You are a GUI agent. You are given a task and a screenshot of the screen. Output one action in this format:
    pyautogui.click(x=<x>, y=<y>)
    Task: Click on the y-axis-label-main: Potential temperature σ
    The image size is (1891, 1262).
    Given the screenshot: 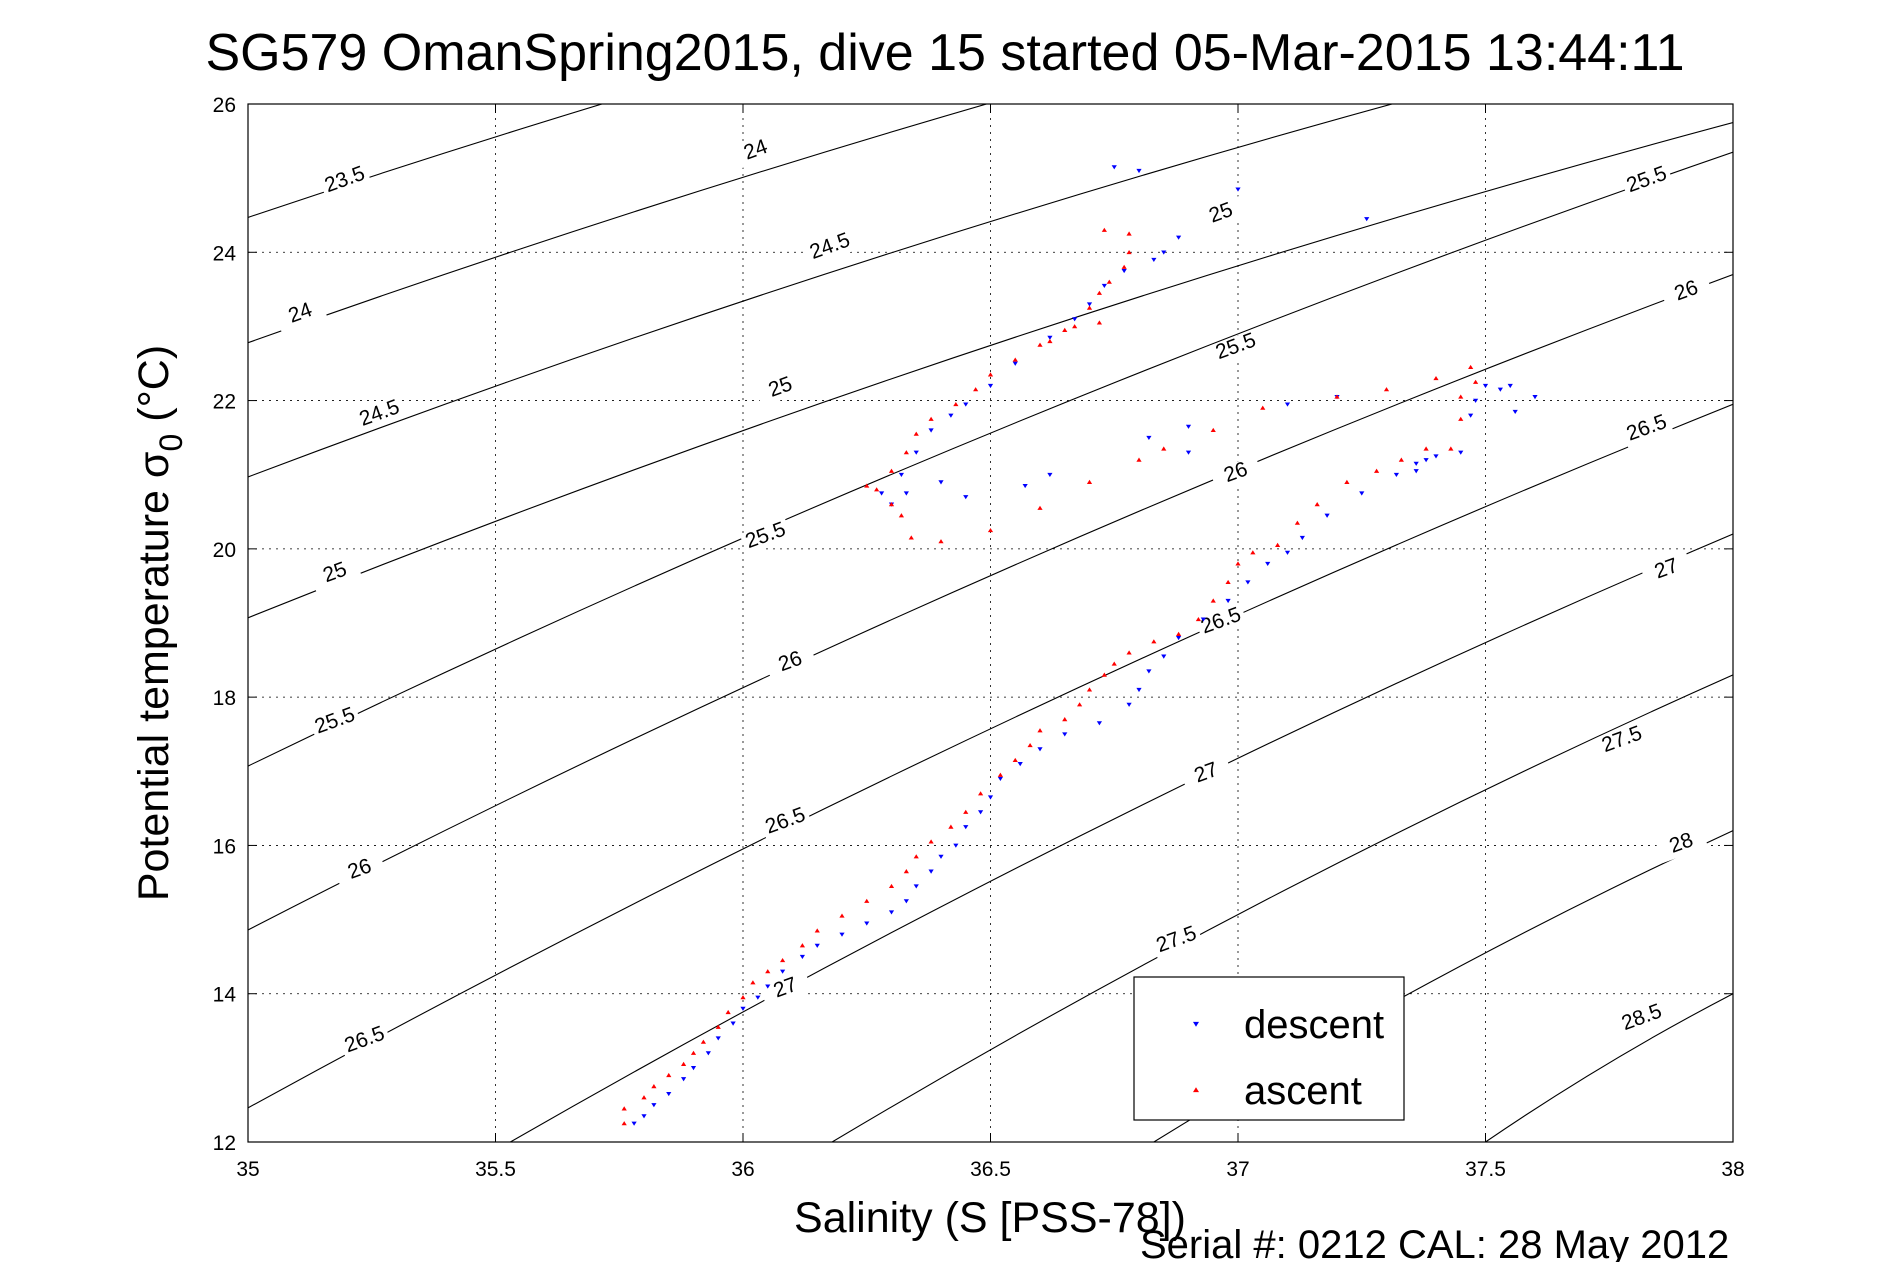 What is the action you would take?
    pyautogui.click(x=154, y=677)
    